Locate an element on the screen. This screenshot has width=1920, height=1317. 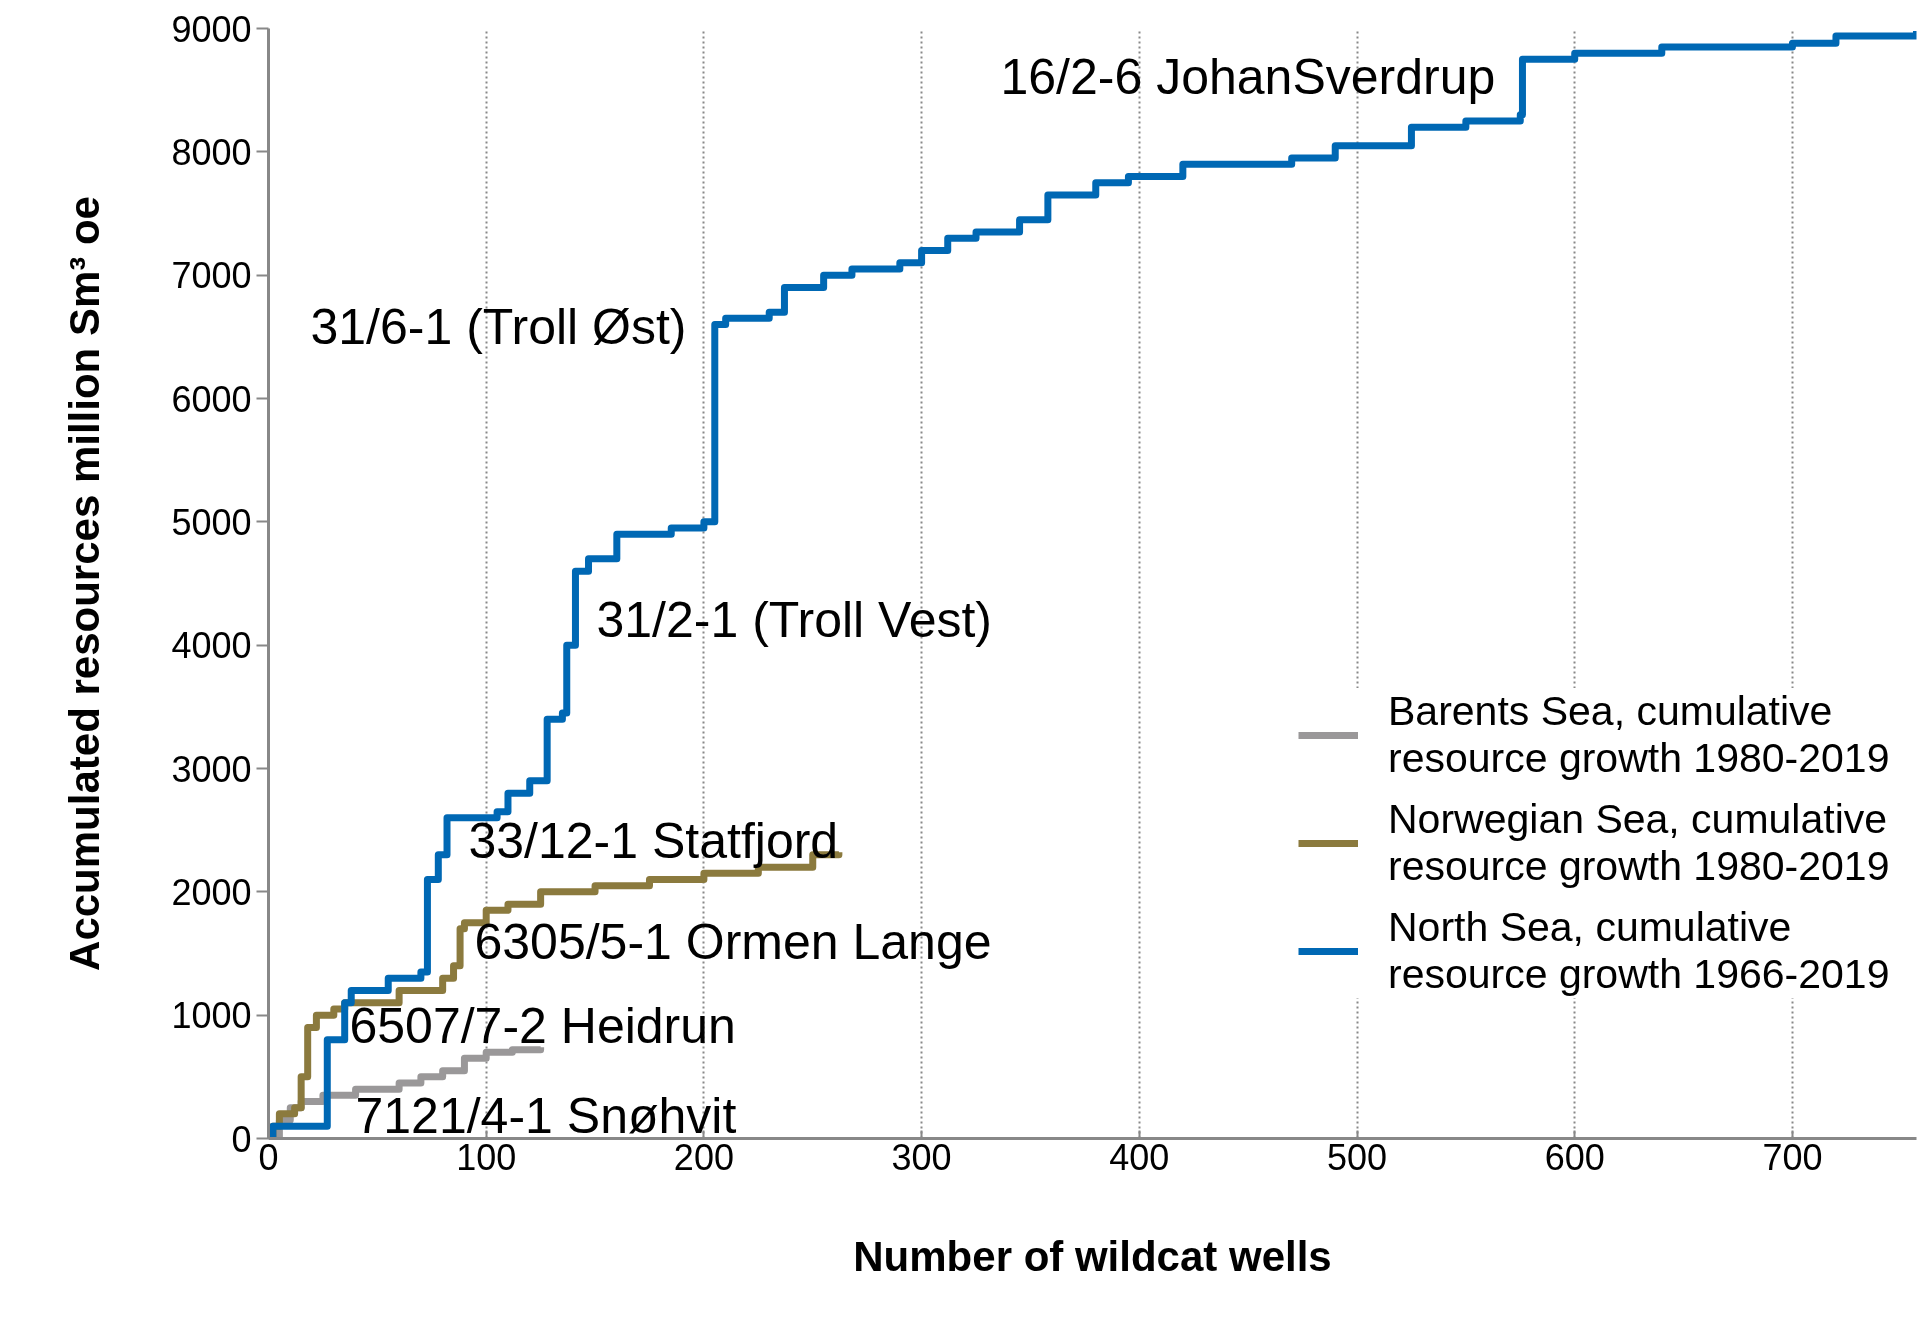
y-tick-label: 7000 is located at coordinates (211, 276).